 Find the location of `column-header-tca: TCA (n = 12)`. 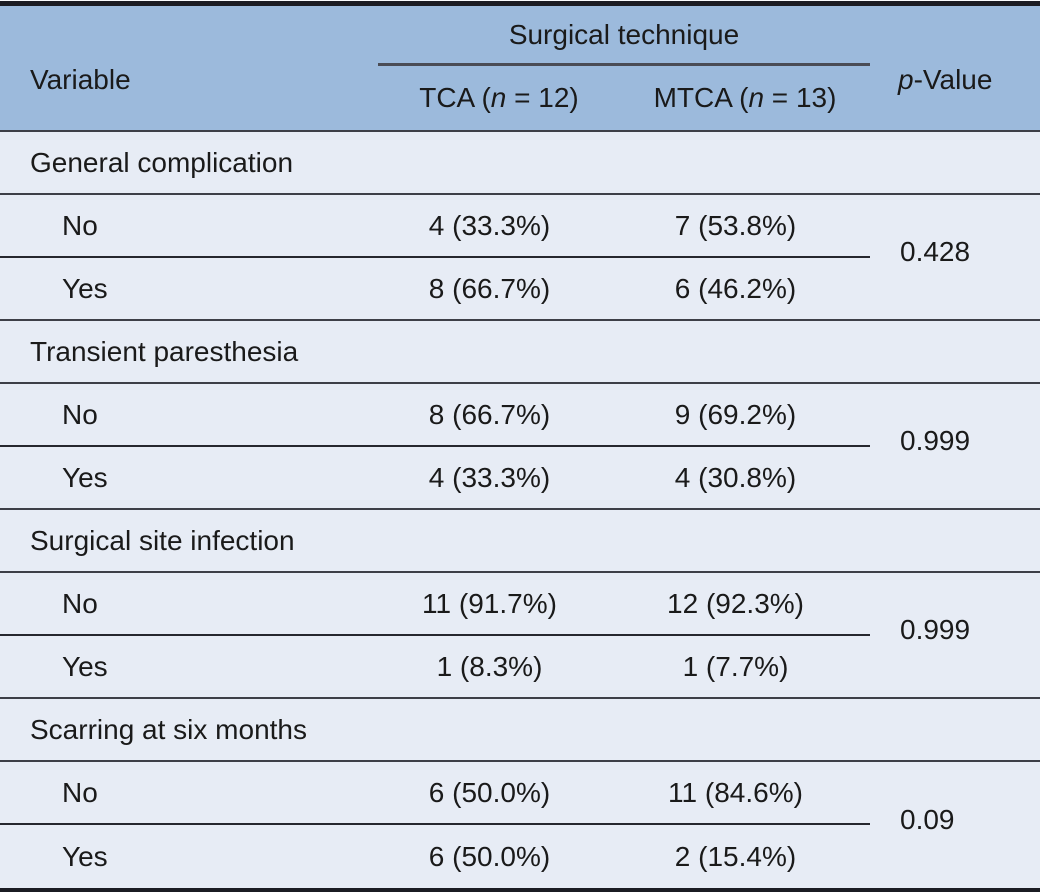

column-header-tca: TCA (n = 12) is located at coordinates (499, 99).